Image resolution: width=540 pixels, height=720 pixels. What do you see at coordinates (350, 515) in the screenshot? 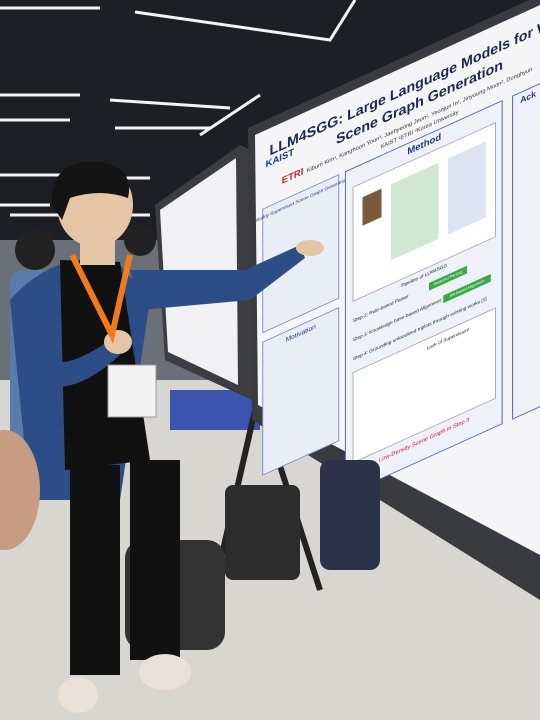
I see `person-legs` at bounding box center [350, 515].